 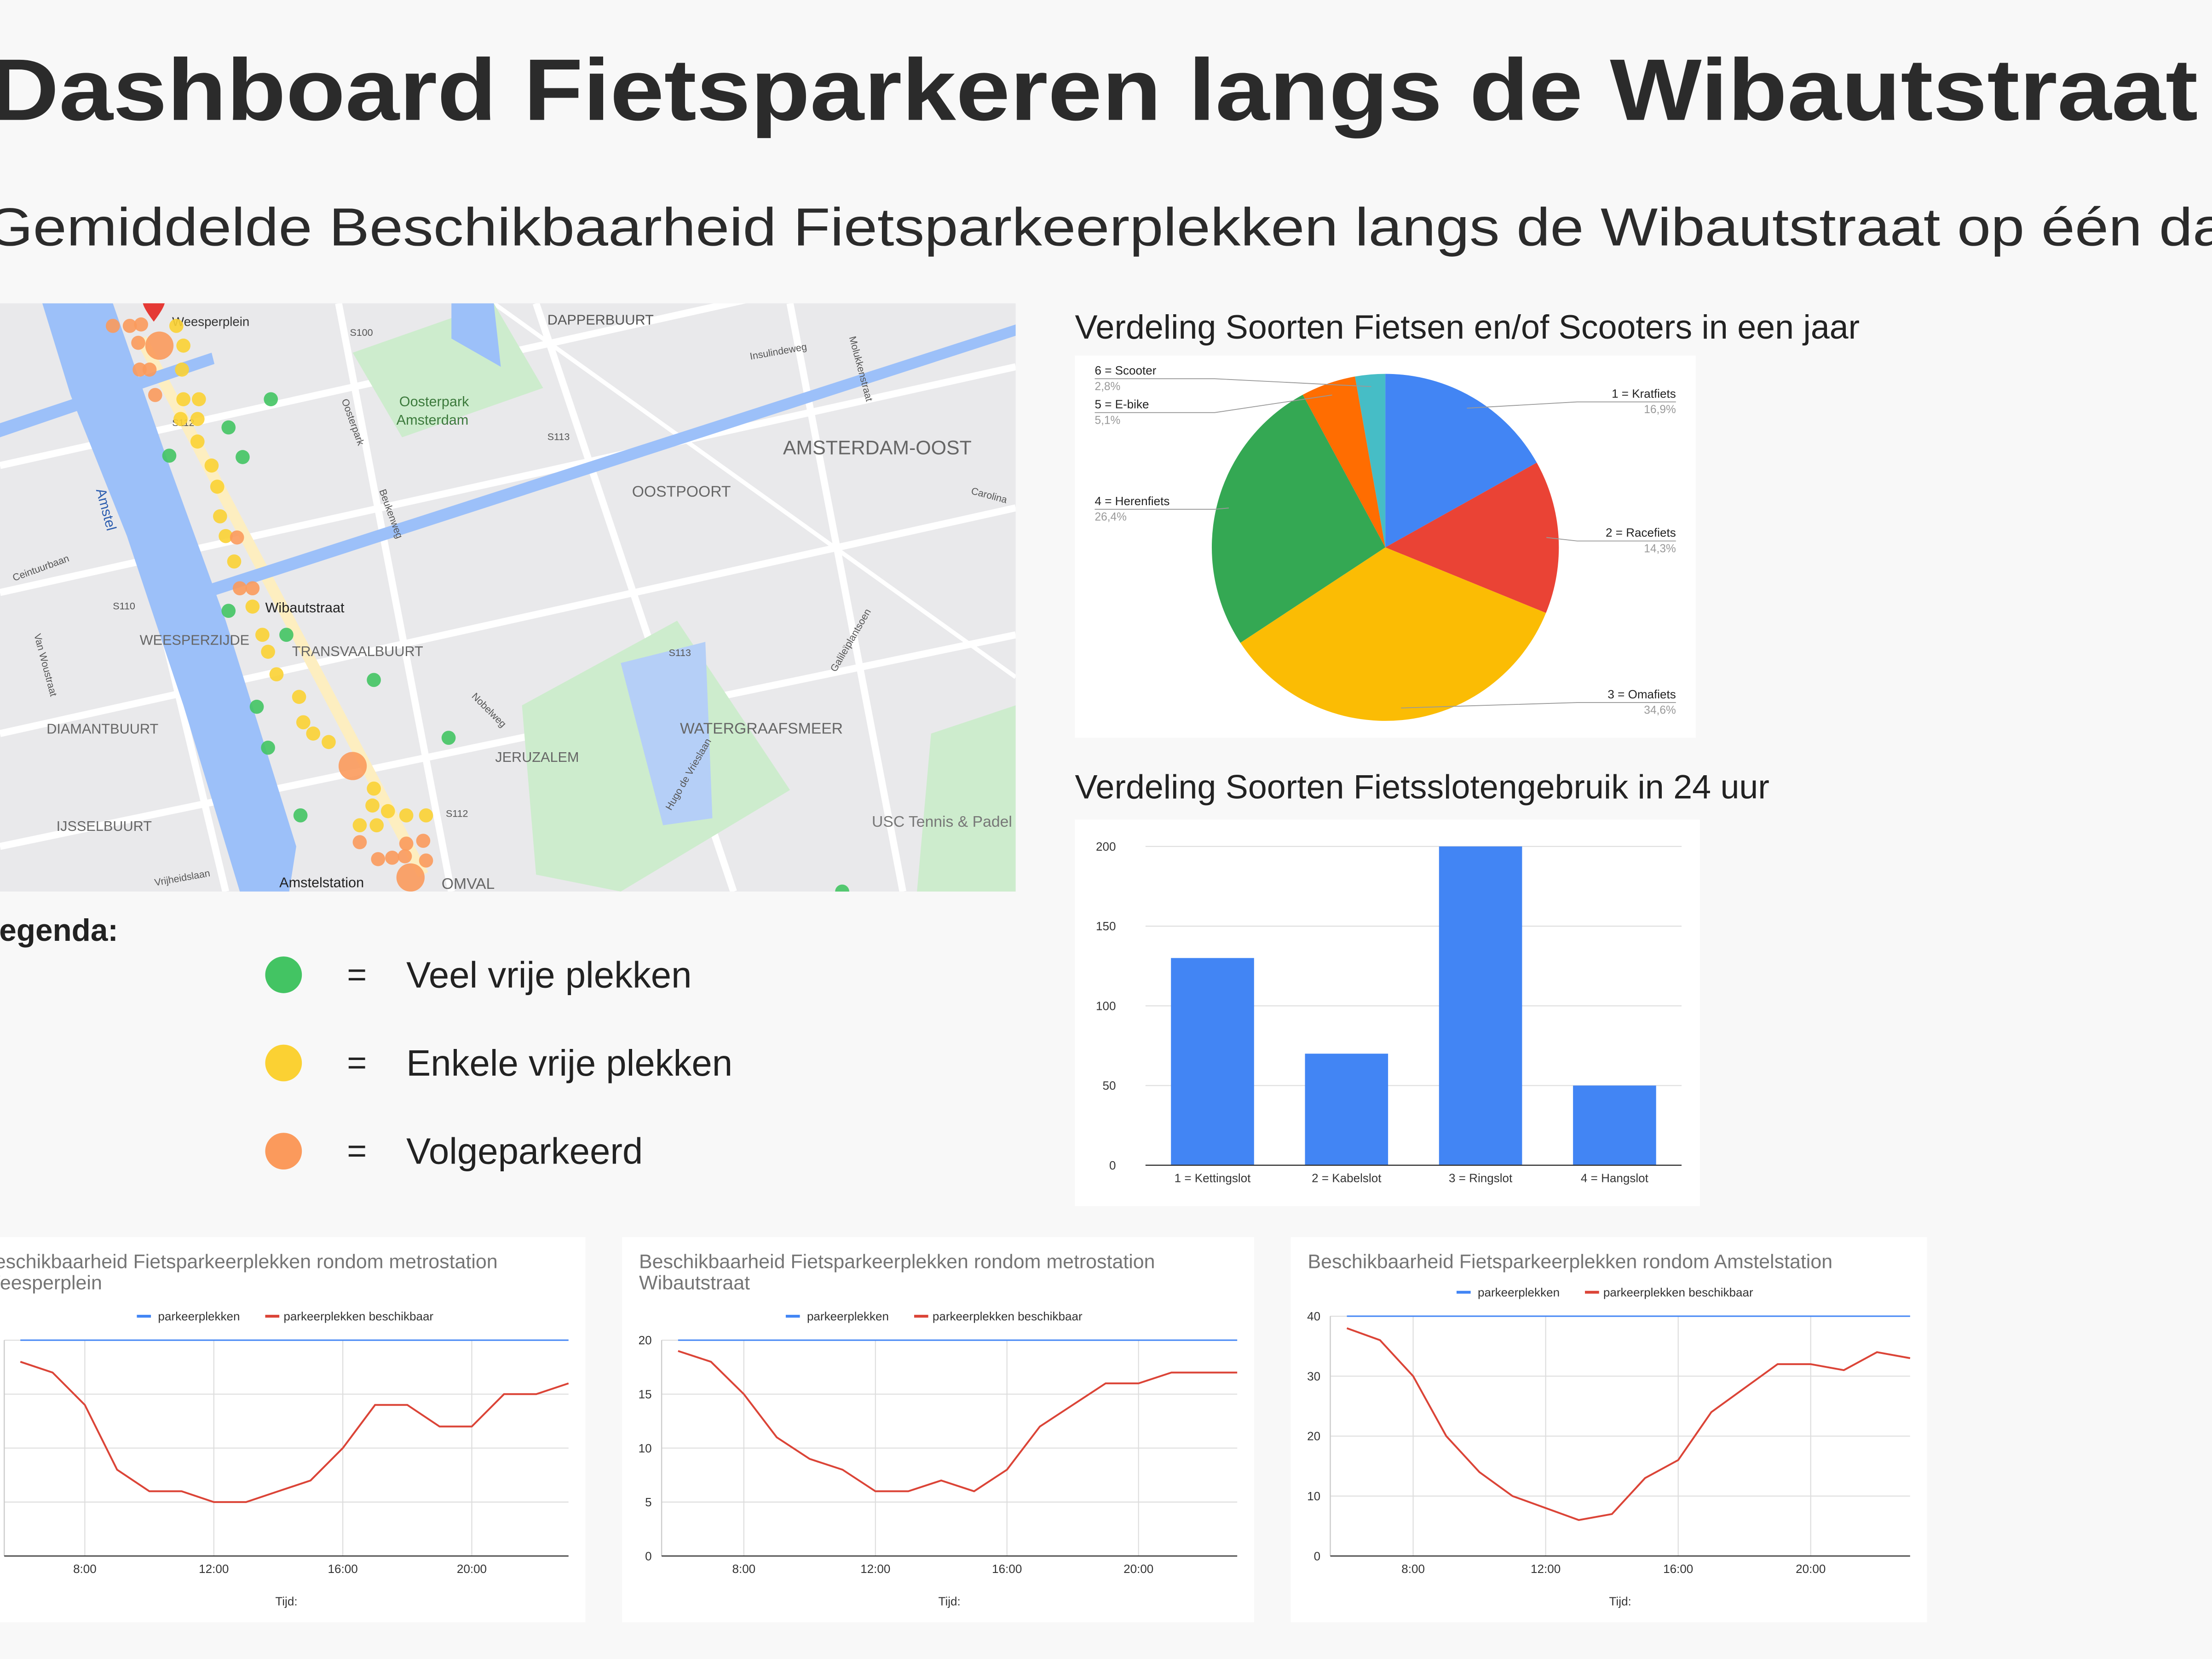 I want to click on legend-title: Legenda:, so click(x=59, y=930).